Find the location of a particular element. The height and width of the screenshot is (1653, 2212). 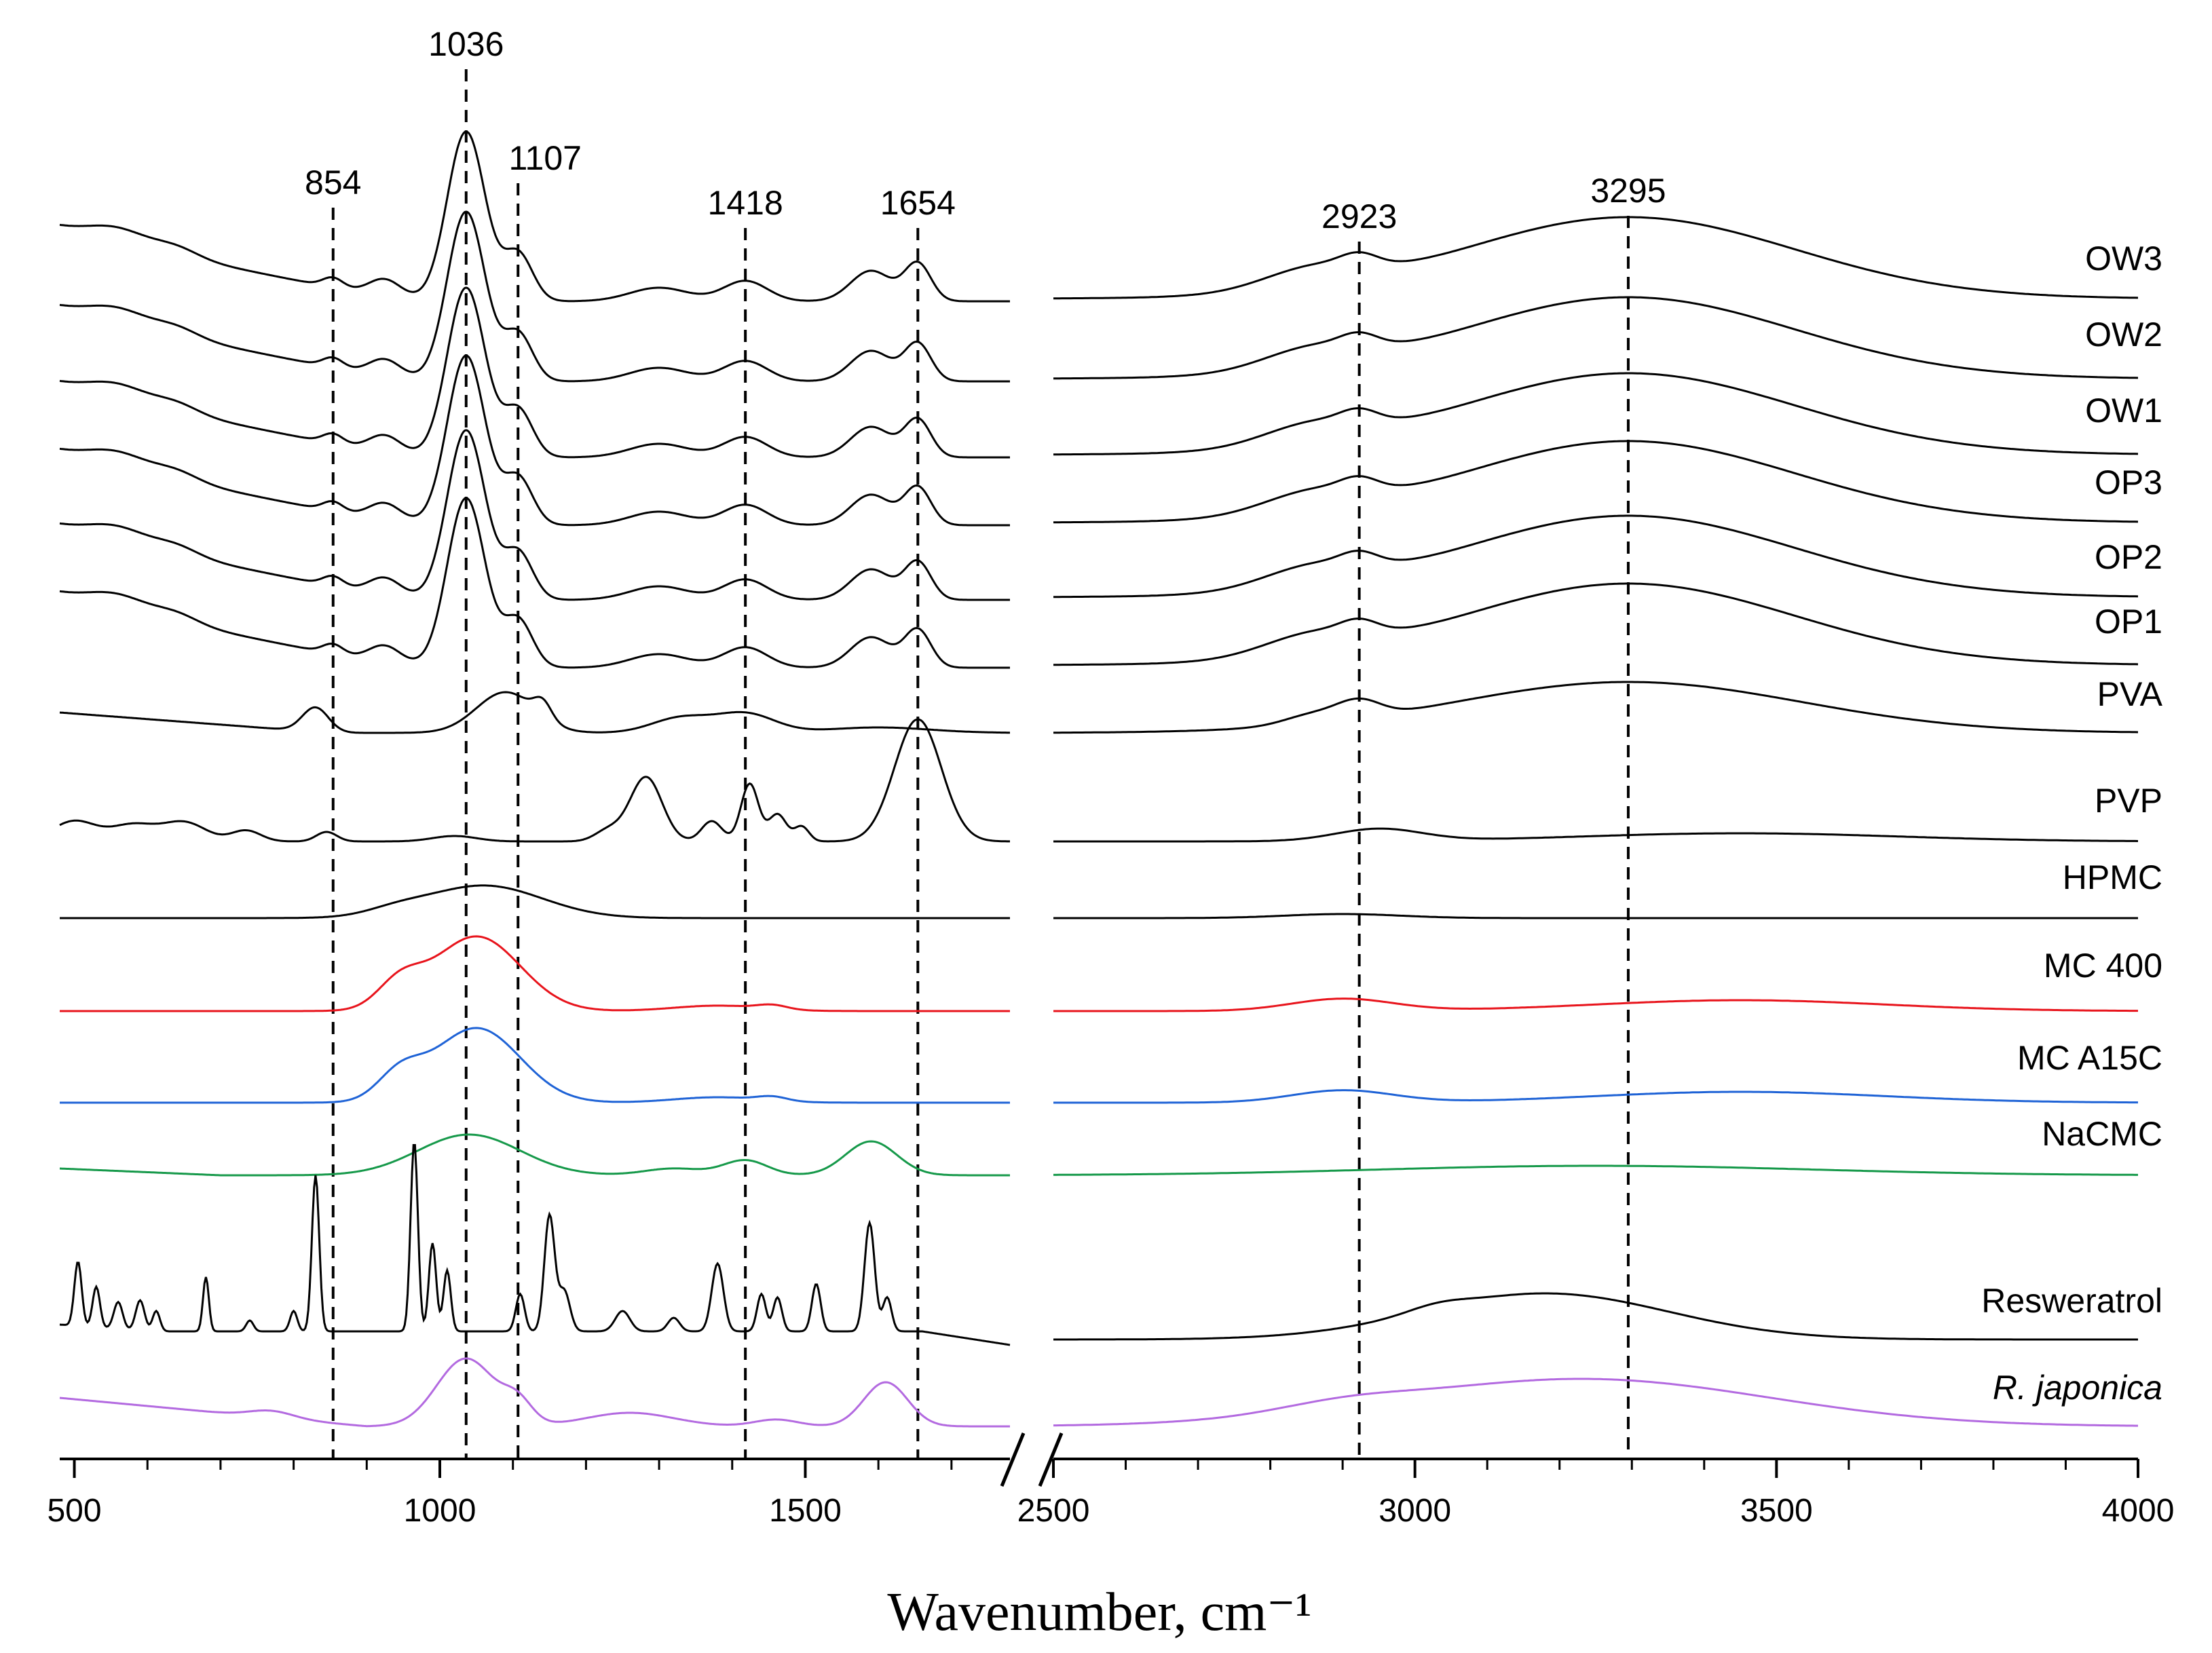

x-tick-label: 3000 is located at coordinates (1415, 1511).